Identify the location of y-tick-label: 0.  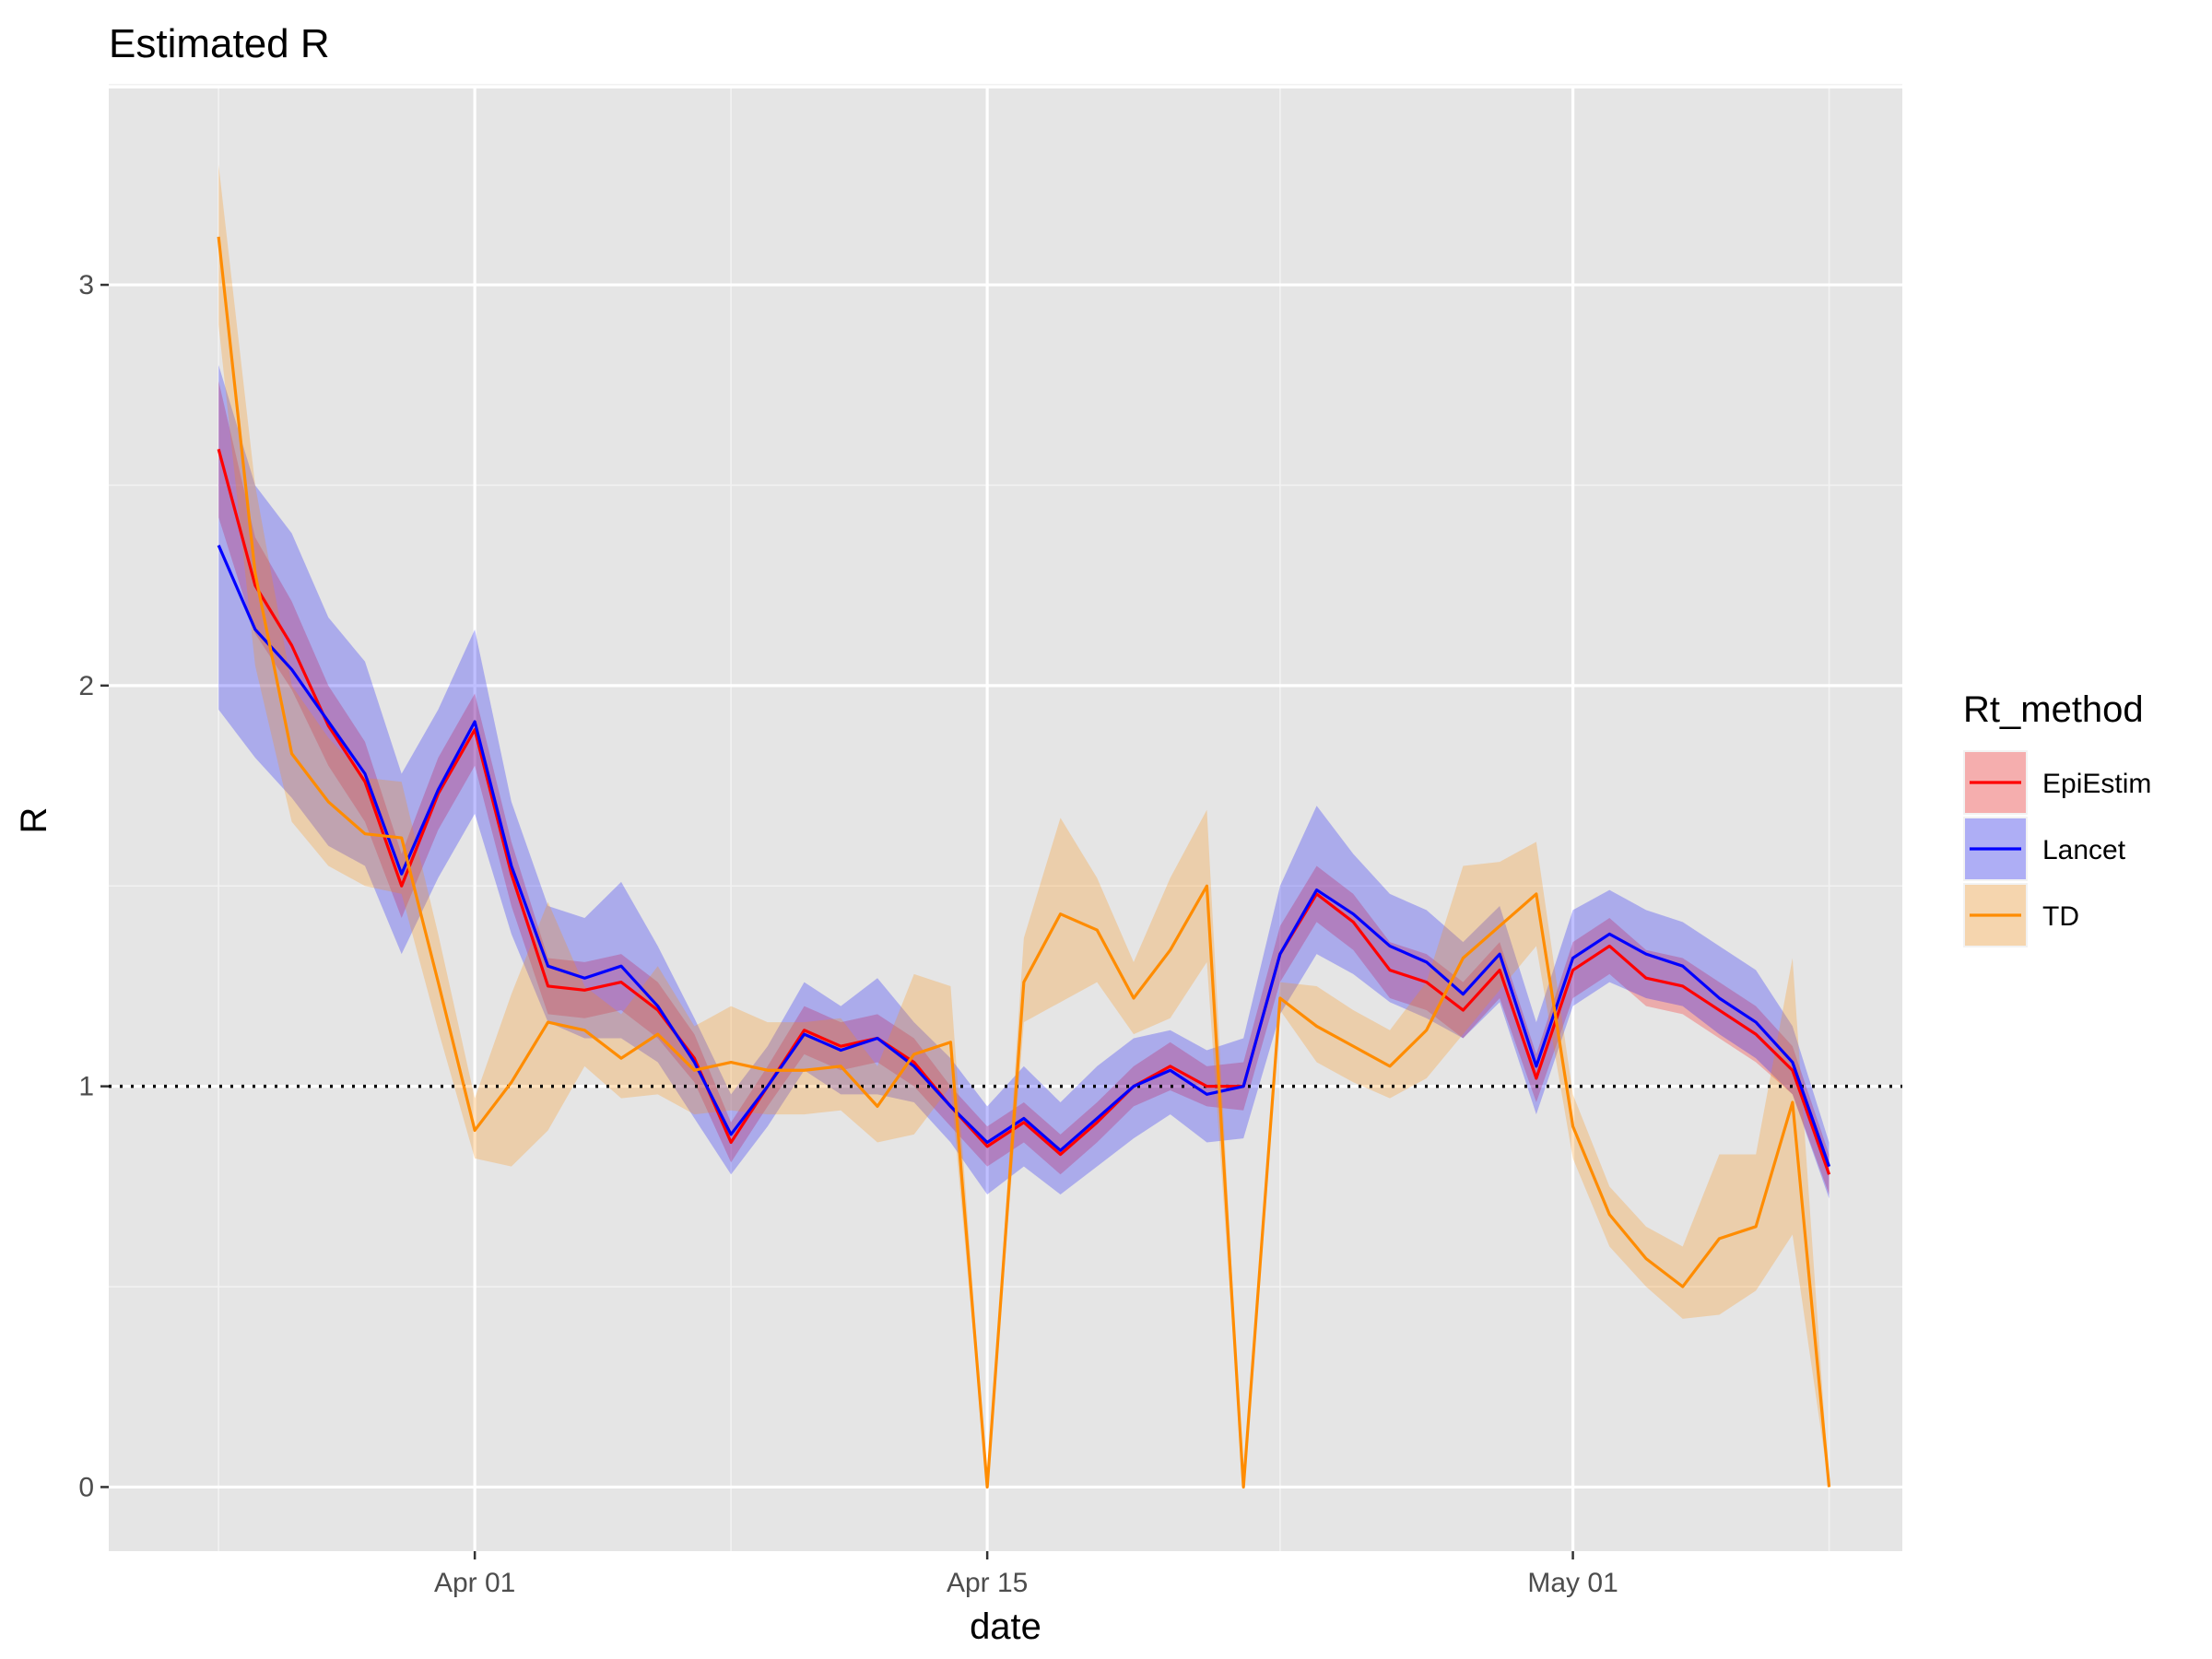
(86, 1487).